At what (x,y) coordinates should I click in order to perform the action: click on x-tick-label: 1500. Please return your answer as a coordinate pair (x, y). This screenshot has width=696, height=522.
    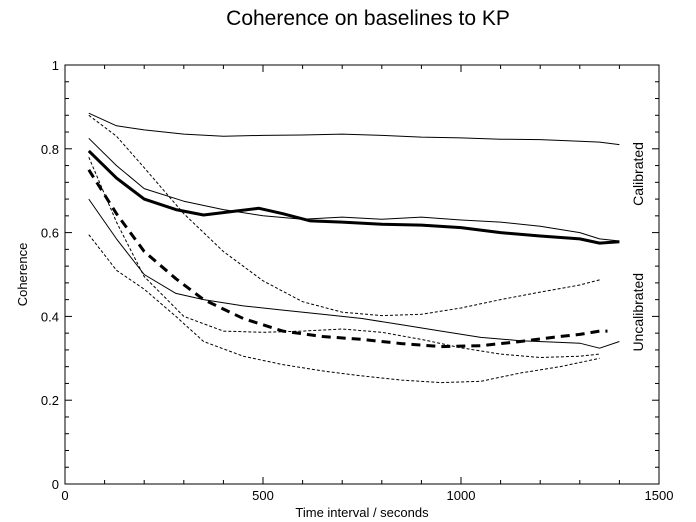
    Looking at the image, I should click on (659, 495).